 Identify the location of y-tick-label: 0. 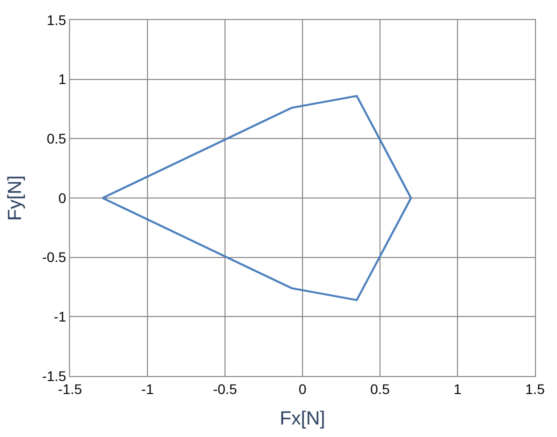
(62, 198).